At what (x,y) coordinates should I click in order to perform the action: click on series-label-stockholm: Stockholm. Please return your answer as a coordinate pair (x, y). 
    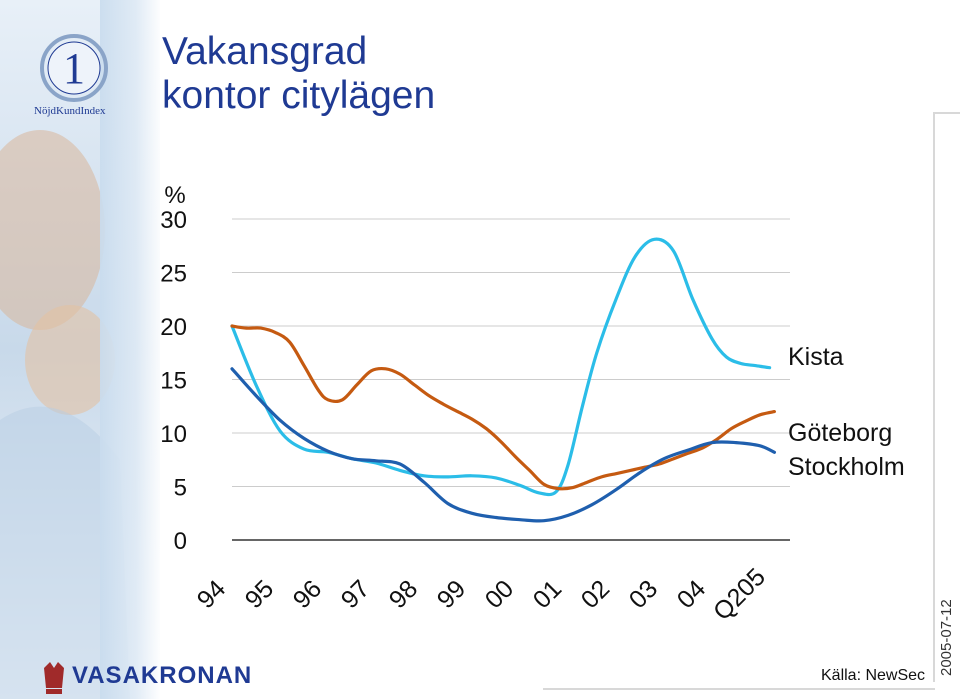
    Looking at the image, I should click on (846, 467).